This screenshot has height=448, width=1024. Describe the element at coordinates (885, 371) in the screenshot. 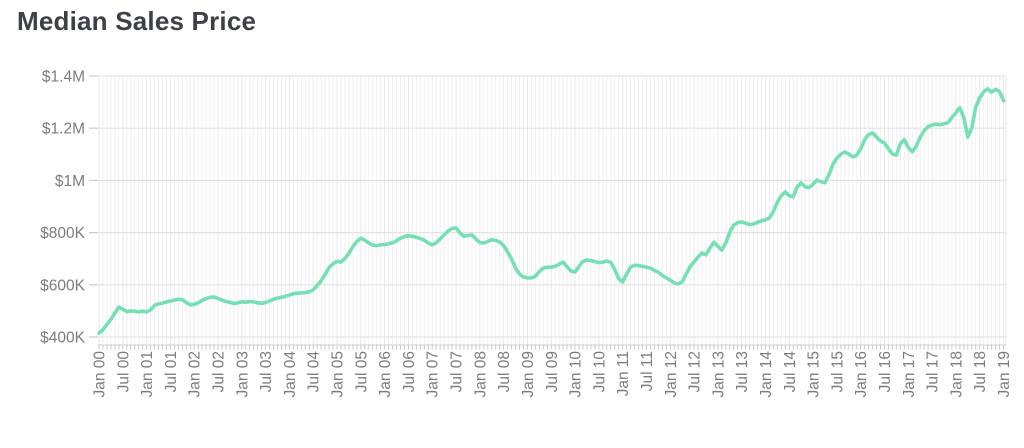

I see `x-axis-label: Jul 16` at that location.